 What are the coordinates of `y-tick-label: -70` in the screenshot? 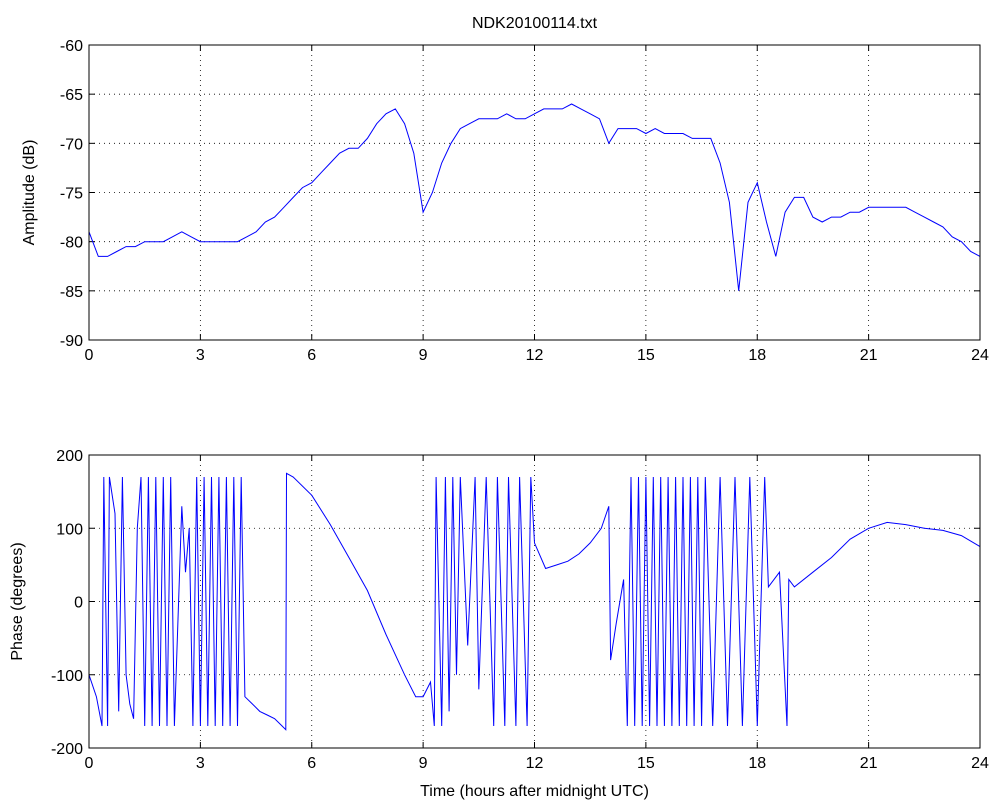 It's located at (71, 144).